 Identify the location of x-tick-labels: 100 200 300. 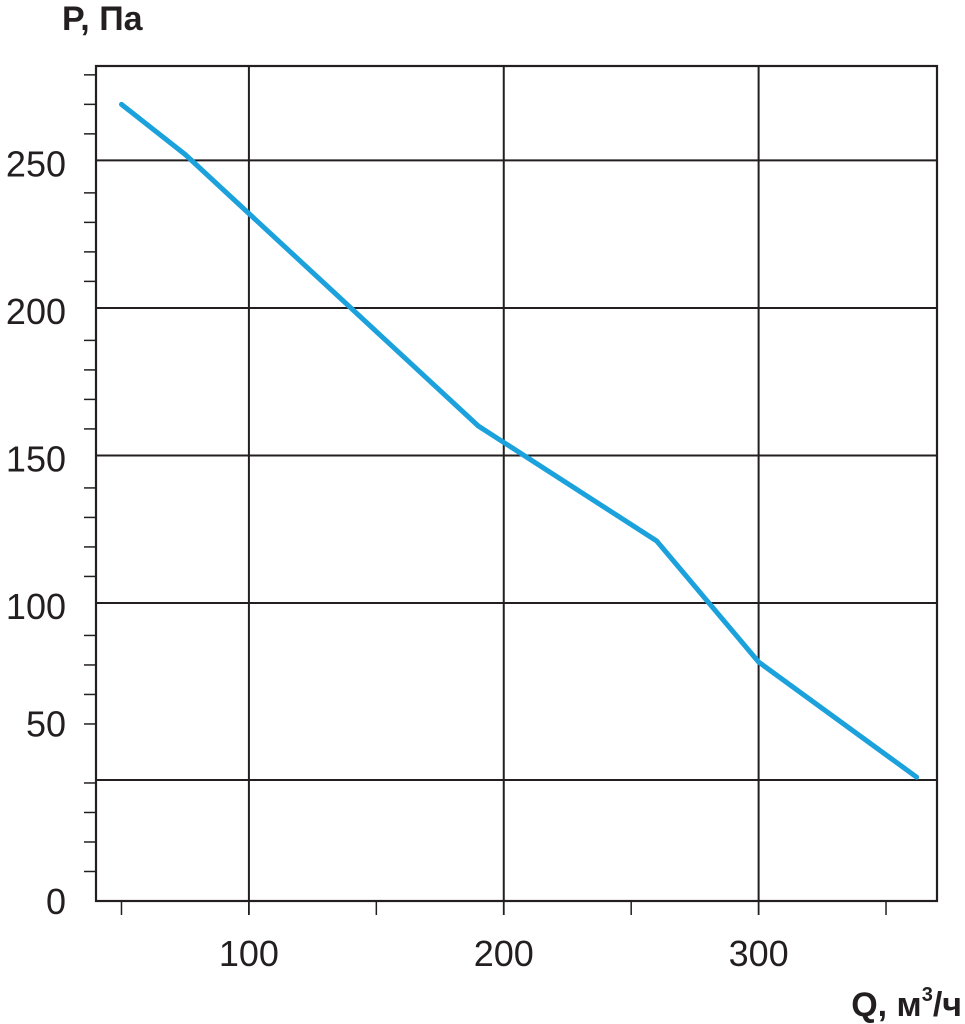
(504, 953).